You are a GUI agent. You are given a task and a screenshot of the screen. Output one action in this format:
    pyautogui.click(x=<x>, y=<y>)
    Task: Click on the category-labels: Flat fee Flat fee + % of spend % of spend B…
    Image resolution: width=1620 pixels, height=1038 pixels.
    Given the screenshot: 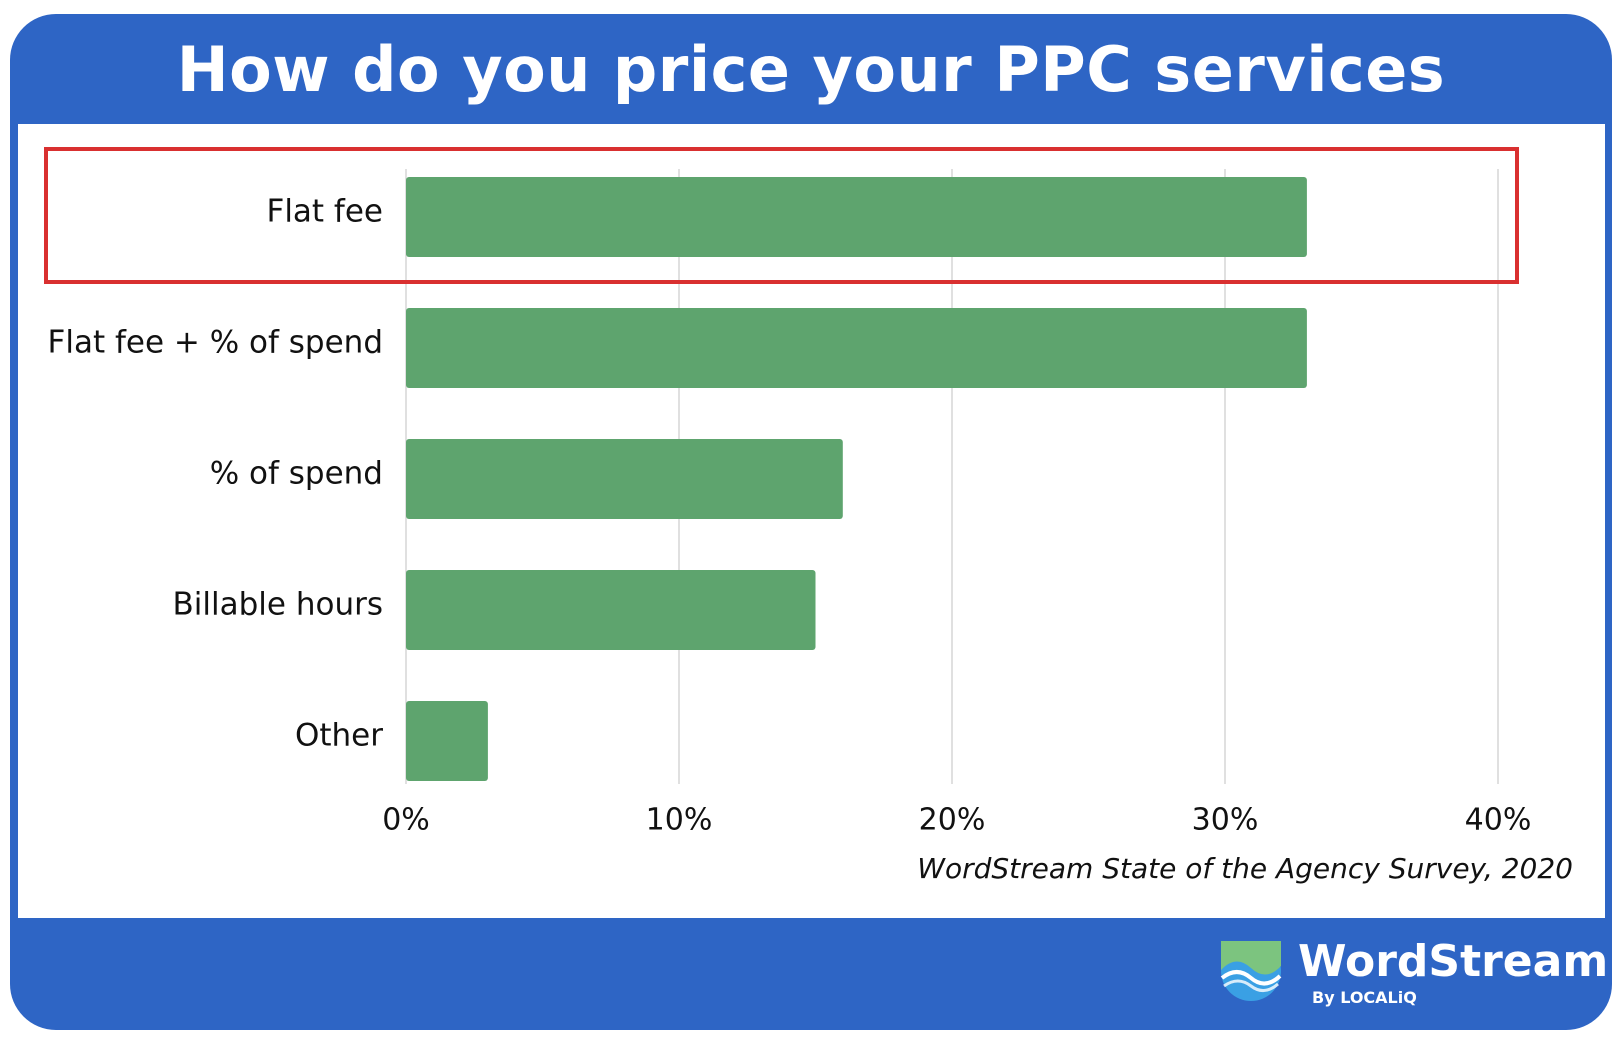 What is the action you would take?
    pyautogui.click(x=216, y=474)
    